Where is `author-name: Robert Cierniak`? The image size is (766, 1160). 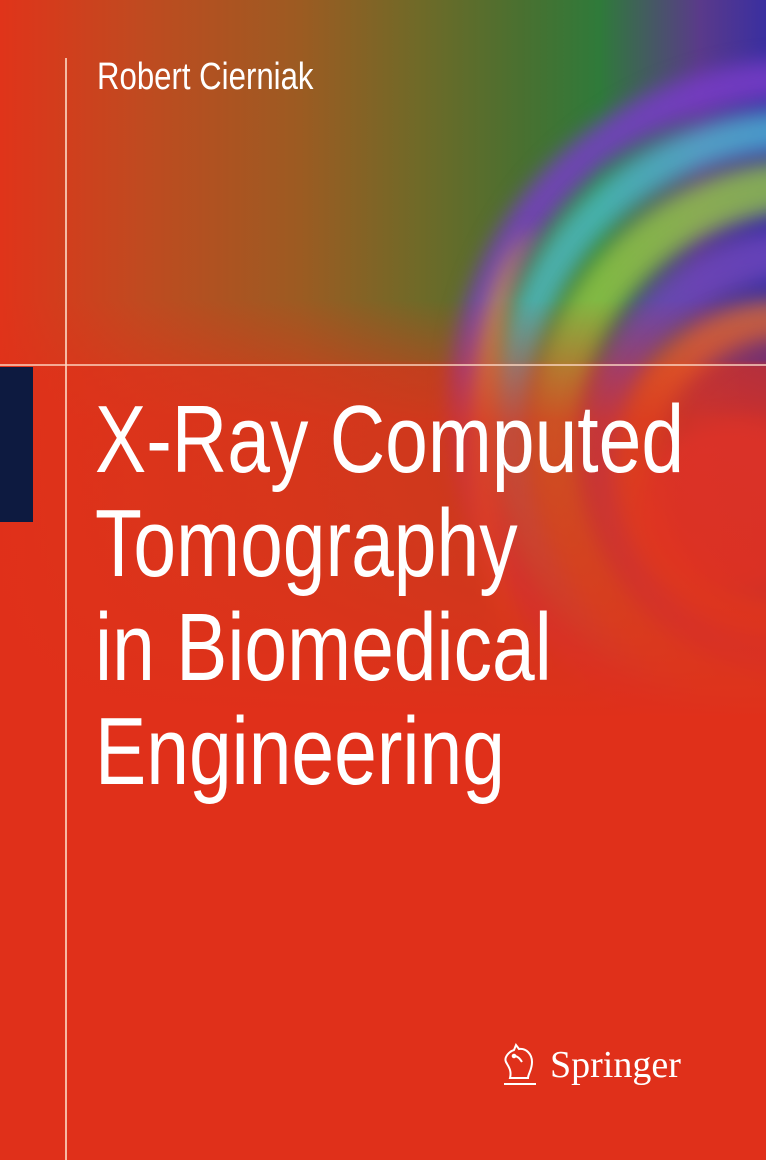
author-name: Robert Cierniak is located at coordinates (205, 77).